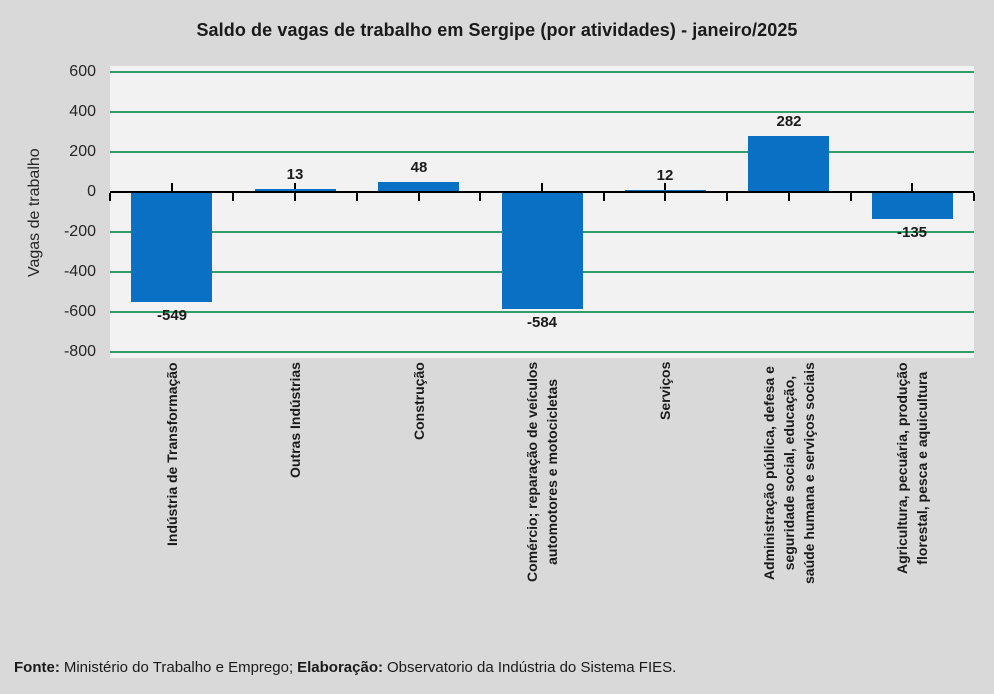  I want to click on y-tick-label: -200, so click(79, 231).